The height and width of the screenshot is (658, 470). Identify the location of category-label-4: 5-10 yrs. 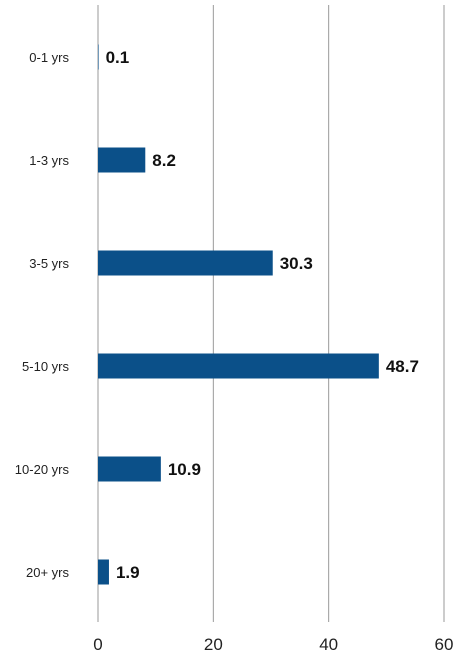
(45, 366).